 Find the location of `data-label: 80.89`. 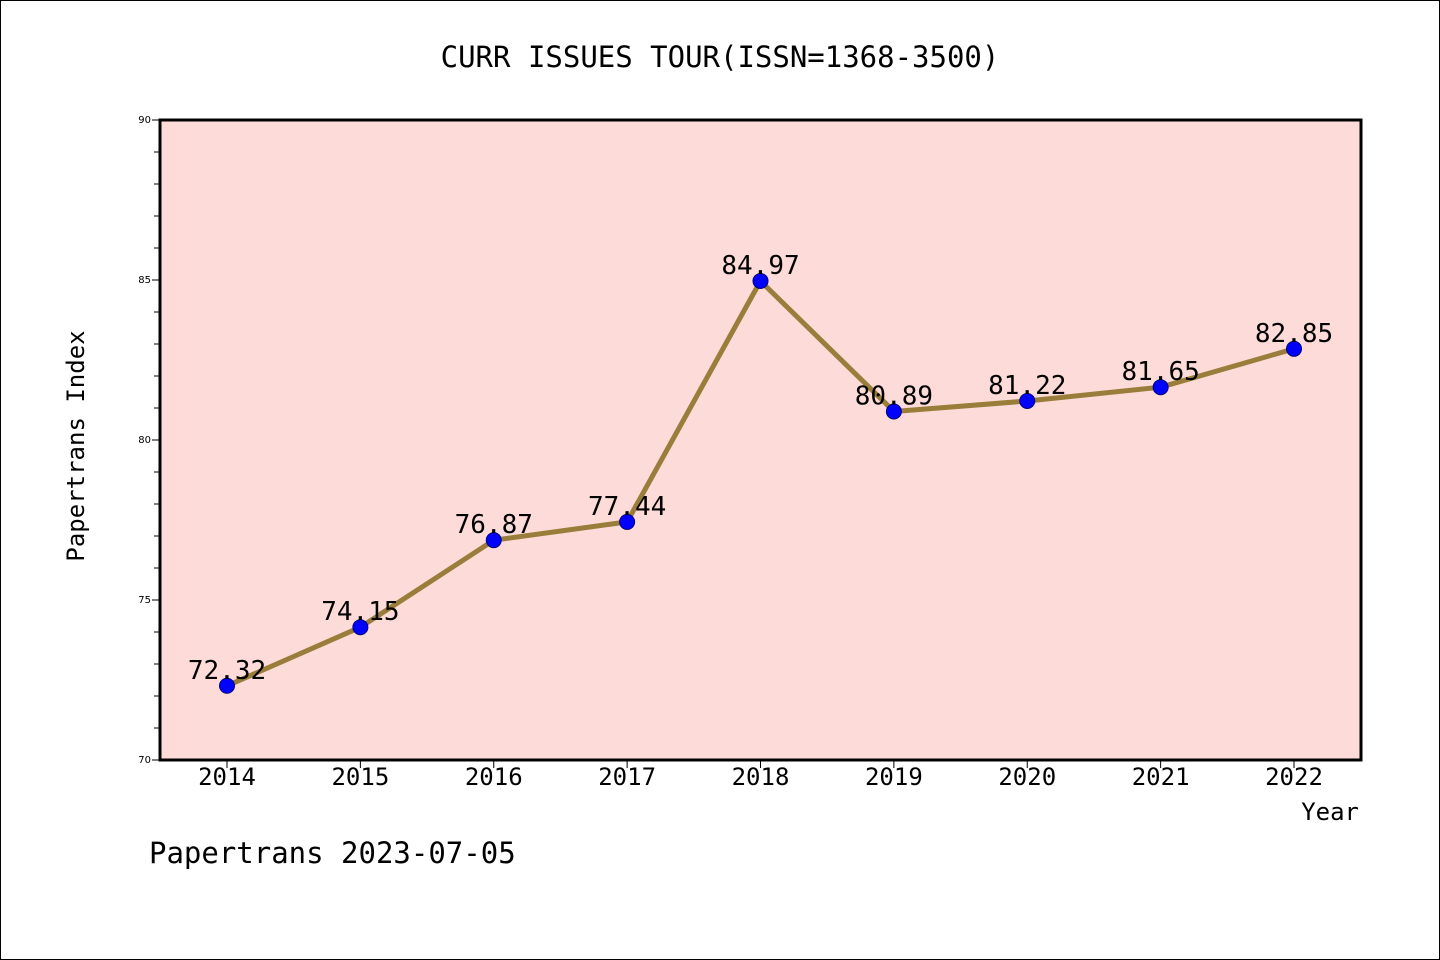

data-label: 80.89 is located at coordinates (894, 397).